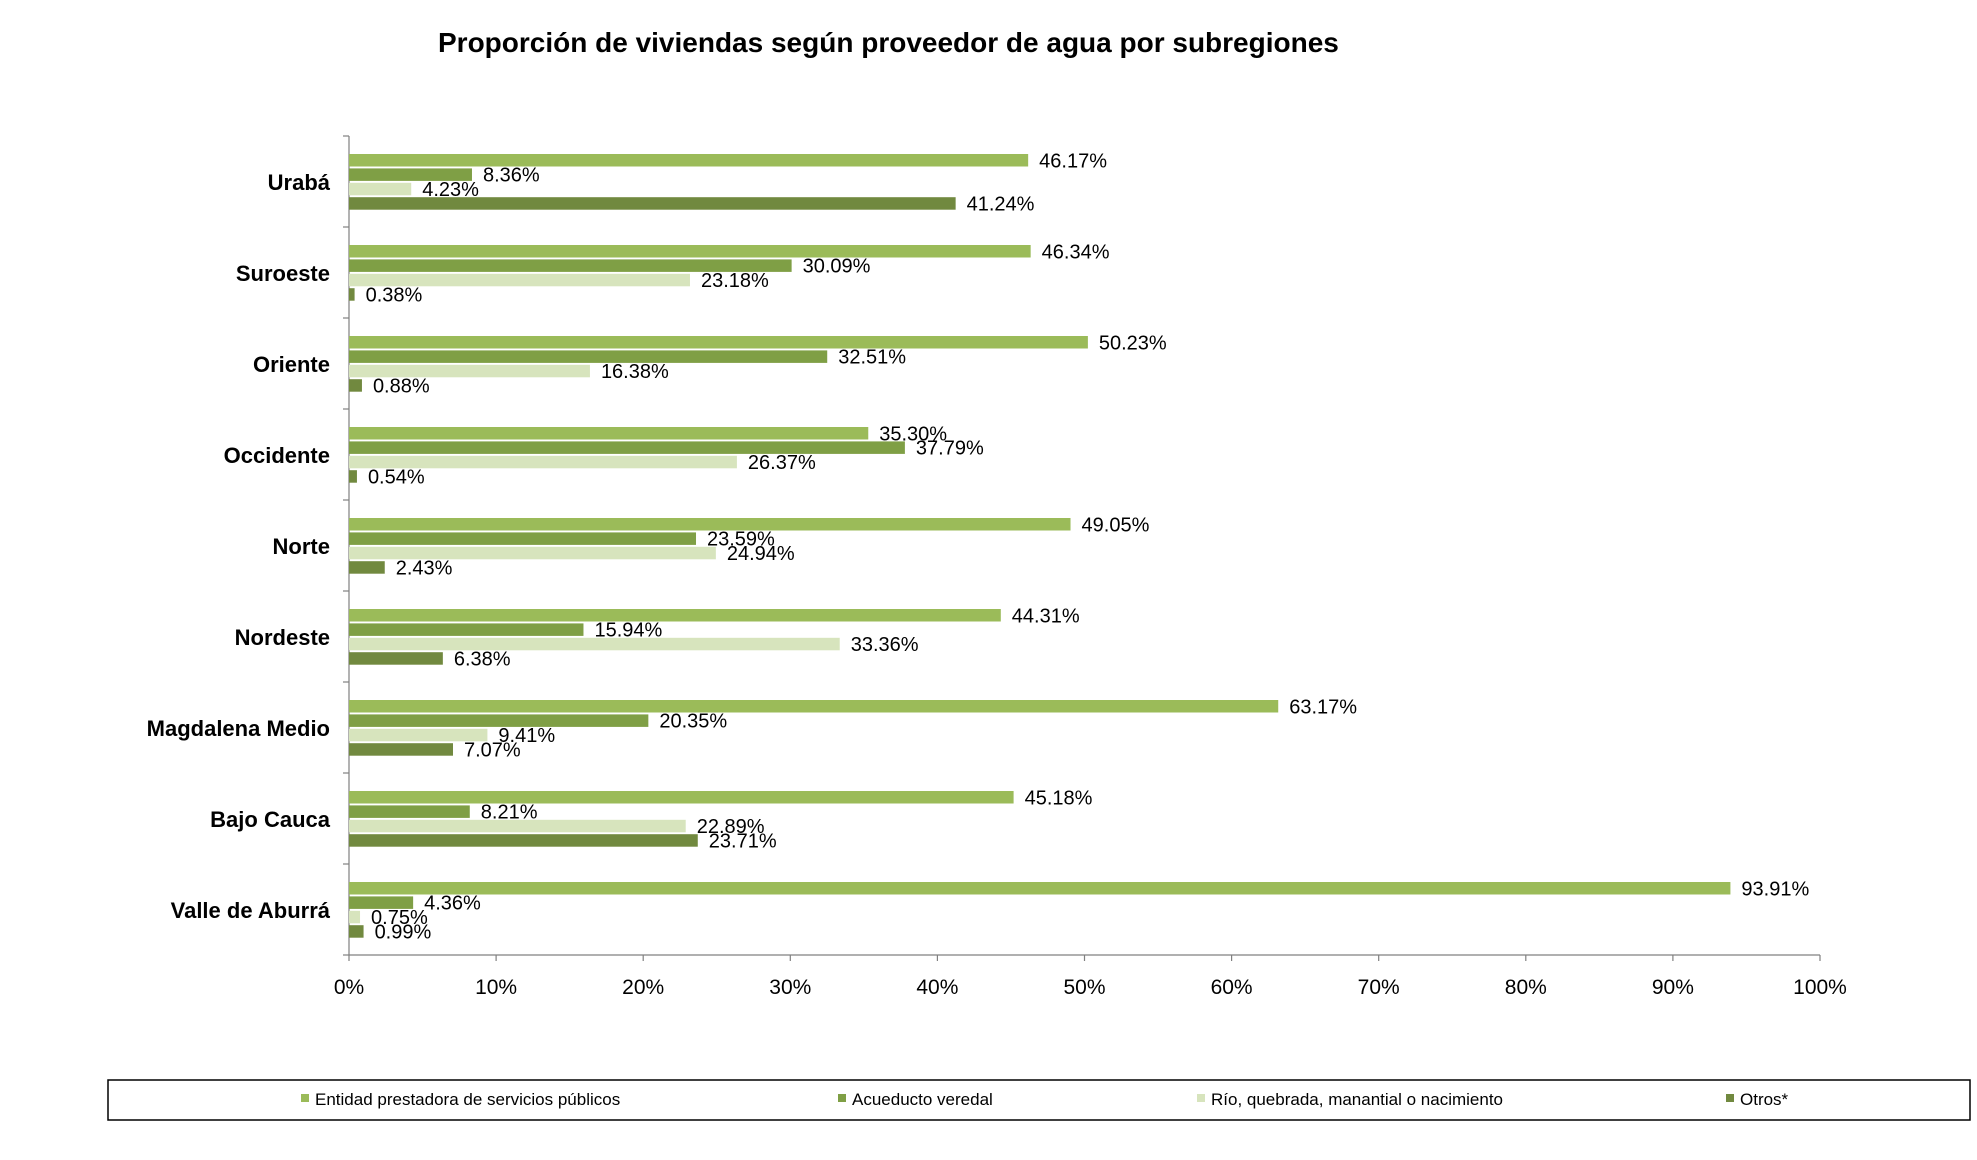 The height and width of the screenshot is (1160, 1977). Describe the element at coordinates (467, 1099) in the screenshot. I see `legend-label: Entidad prestadora de servicios públicos` at that location.